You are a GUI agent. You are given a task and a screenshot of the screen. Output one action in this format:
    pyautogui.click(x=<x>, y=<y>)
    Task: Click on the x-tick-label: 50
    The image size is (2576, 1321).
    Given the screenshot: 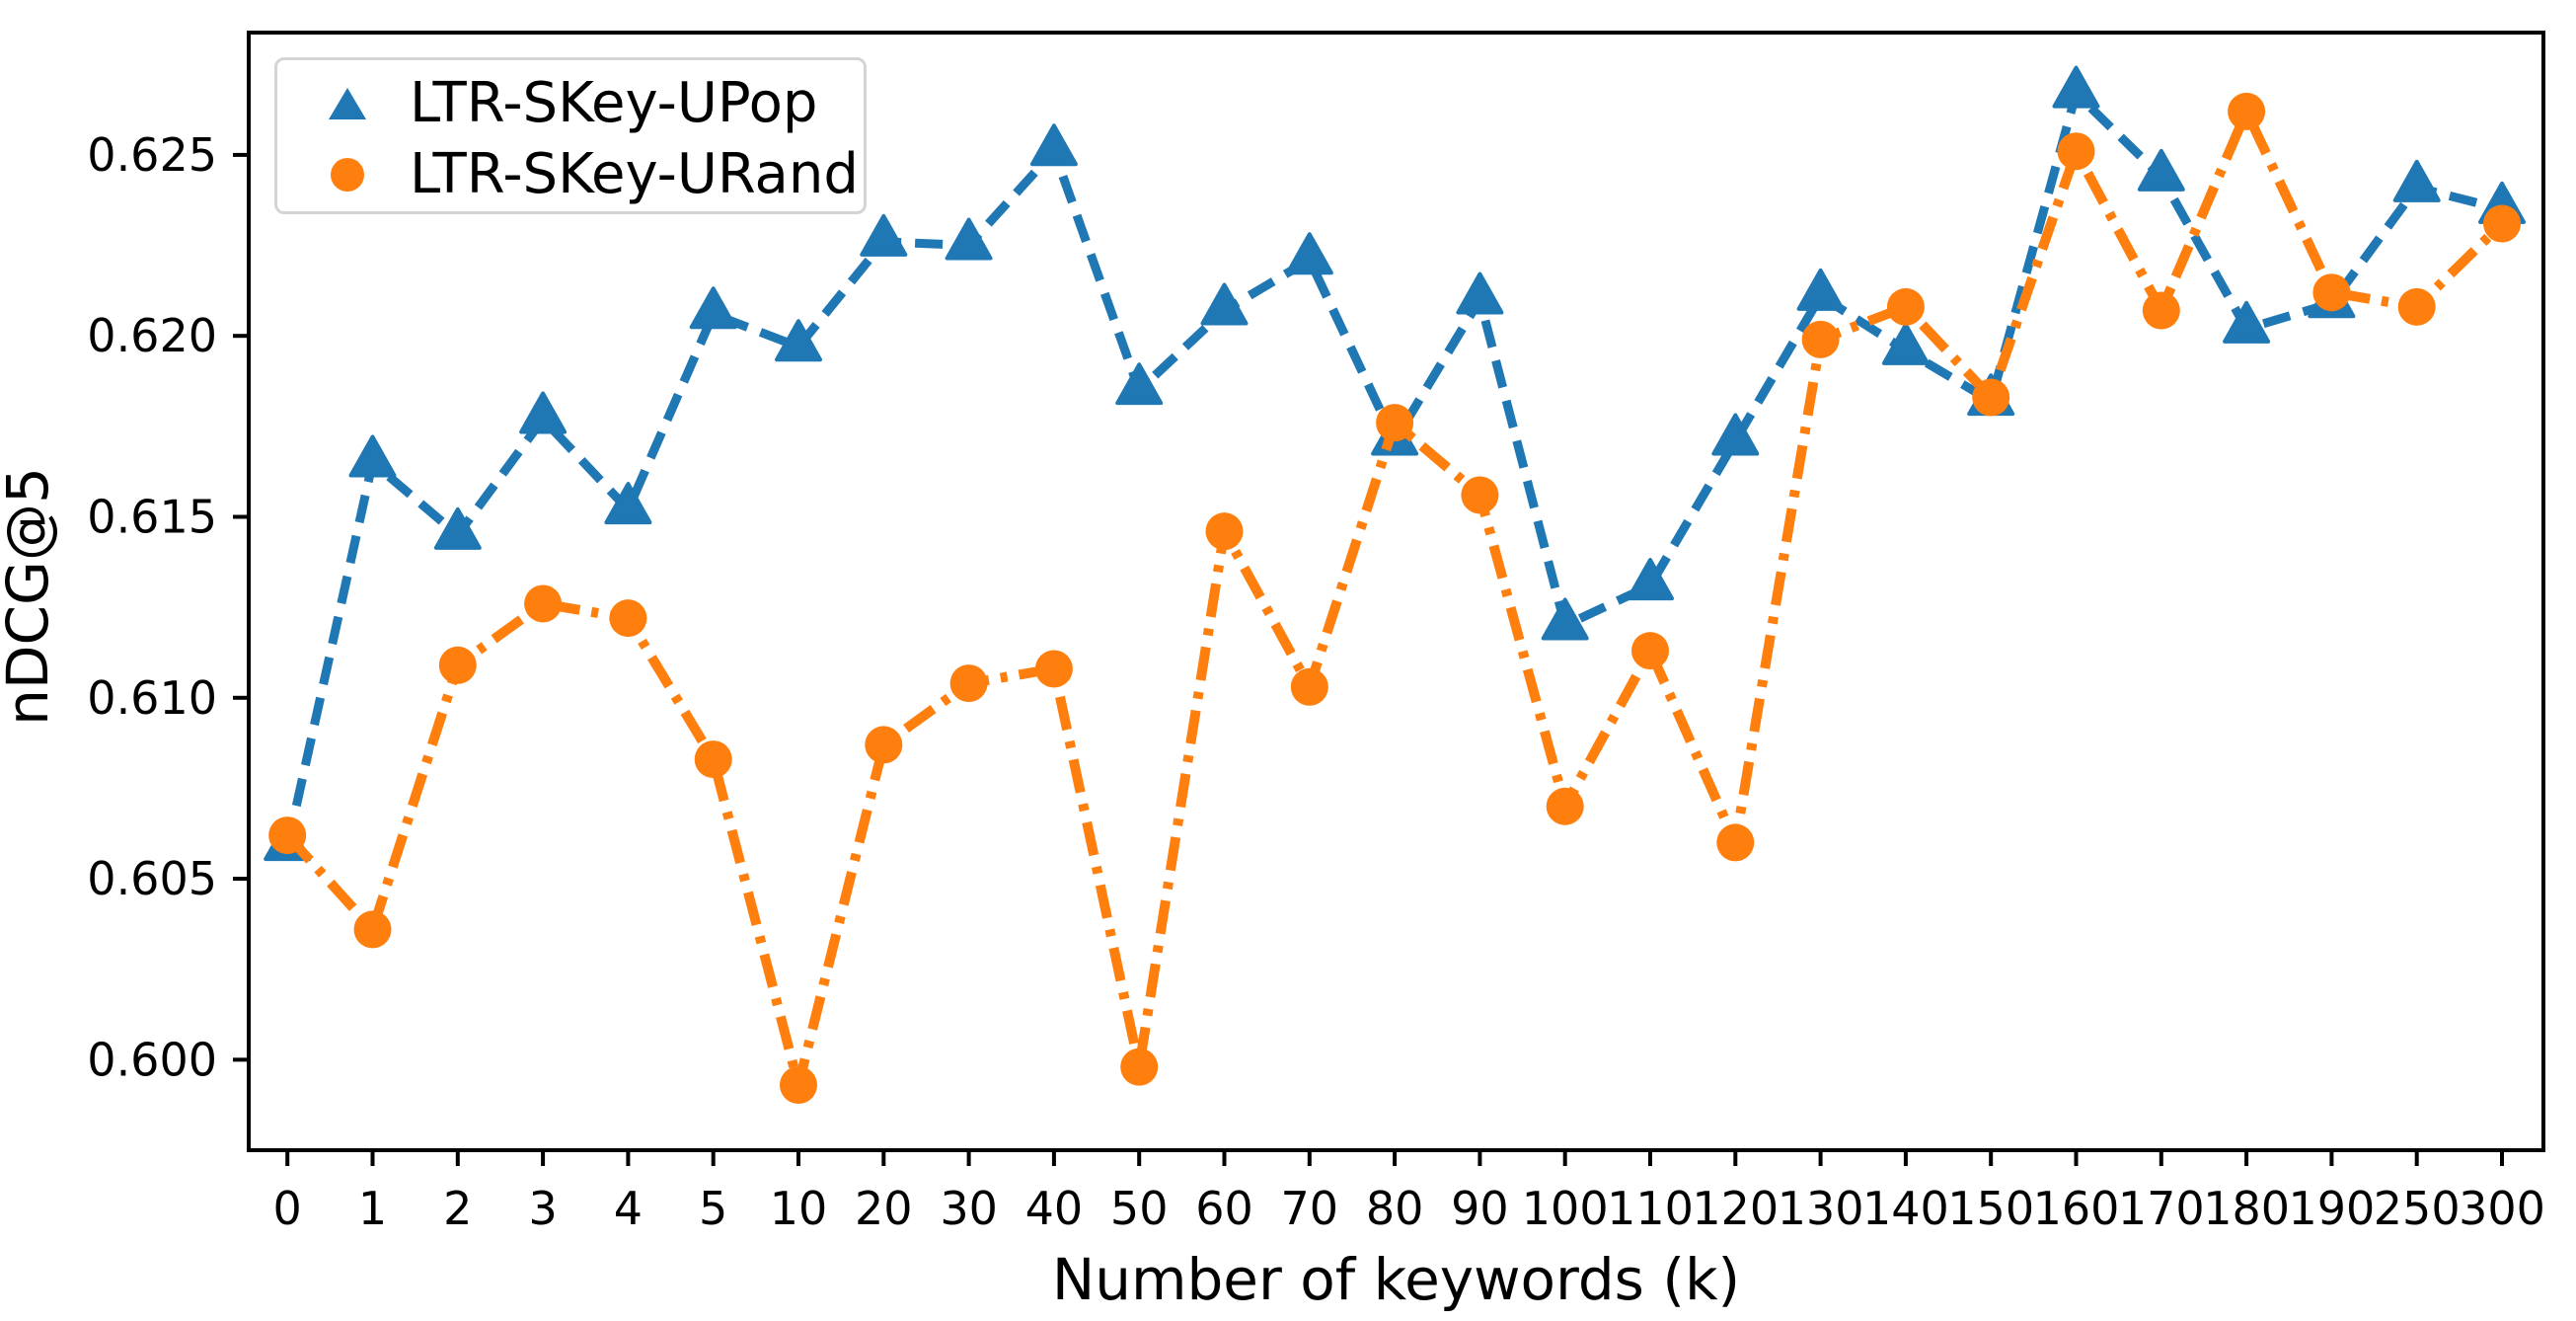 What is the action you would take?
    pyautogui.click(x=1140, y=1208)
    